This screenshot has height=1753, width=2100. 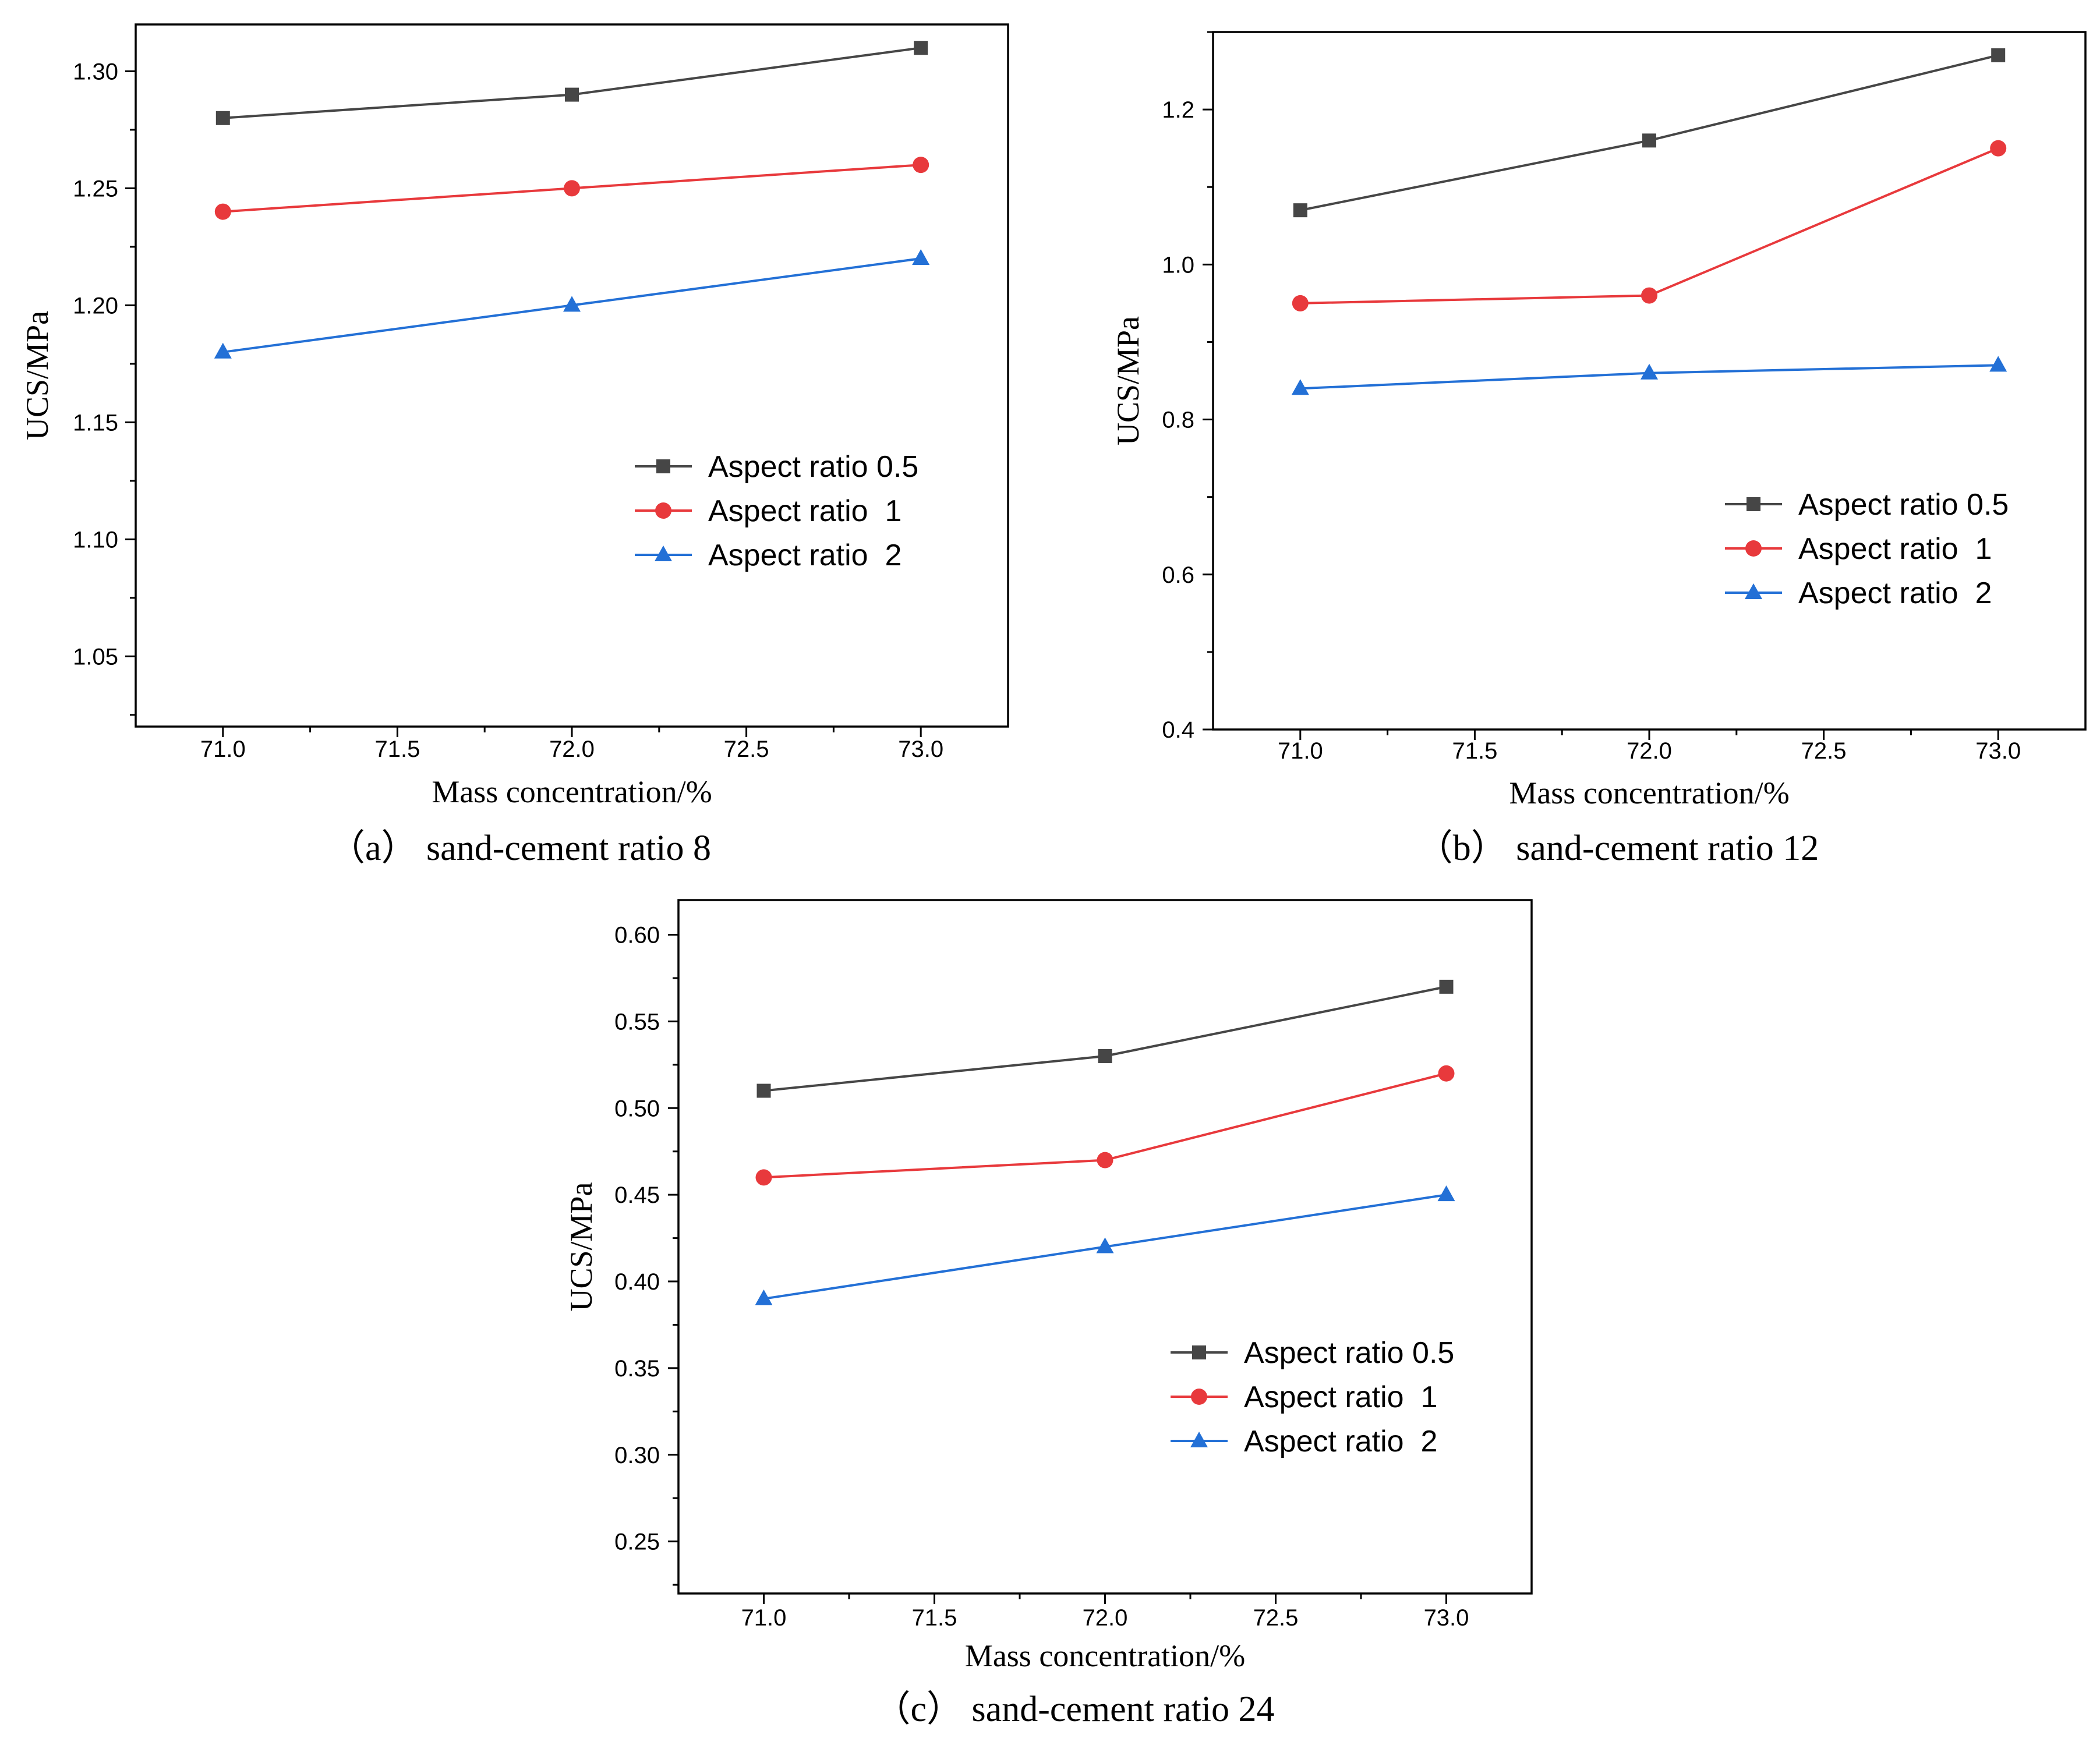 What do you see at coordinates (95, 306) in the screenshot?
I see `y-tick-label: 1.20` at bounding box center [95, 306].